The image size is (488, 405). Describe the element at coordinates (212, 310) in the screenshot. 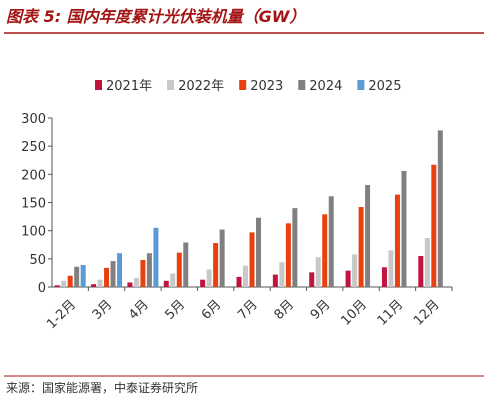

I see `x-tick-label: 6月` at that location.